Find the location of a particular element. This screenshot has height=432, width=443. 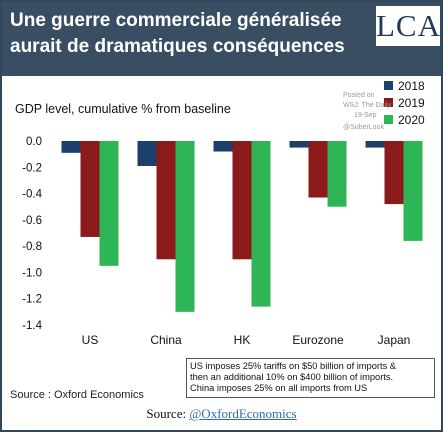

x-axis: US China HK Eurozone Japan is located at coordinates (246, 340).